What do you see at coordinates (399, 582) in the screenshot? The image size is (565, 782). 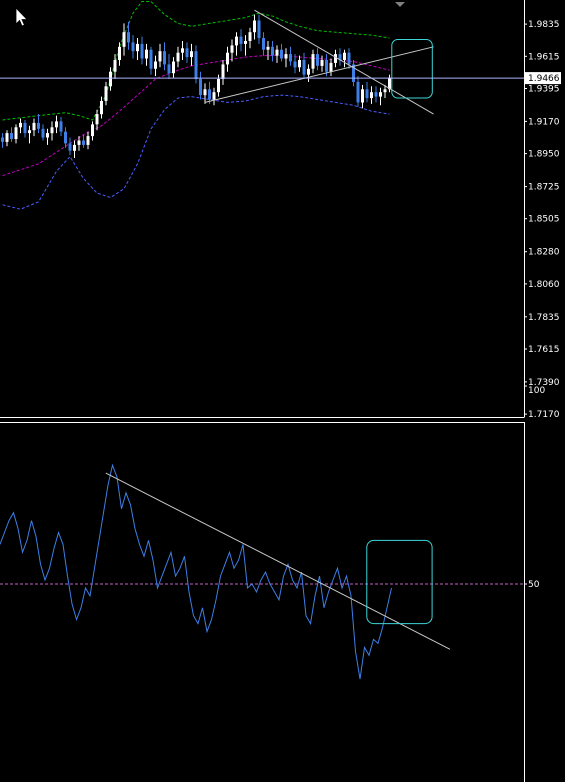 I see `rsi-highlight-box` at bounding box center [399, 582].